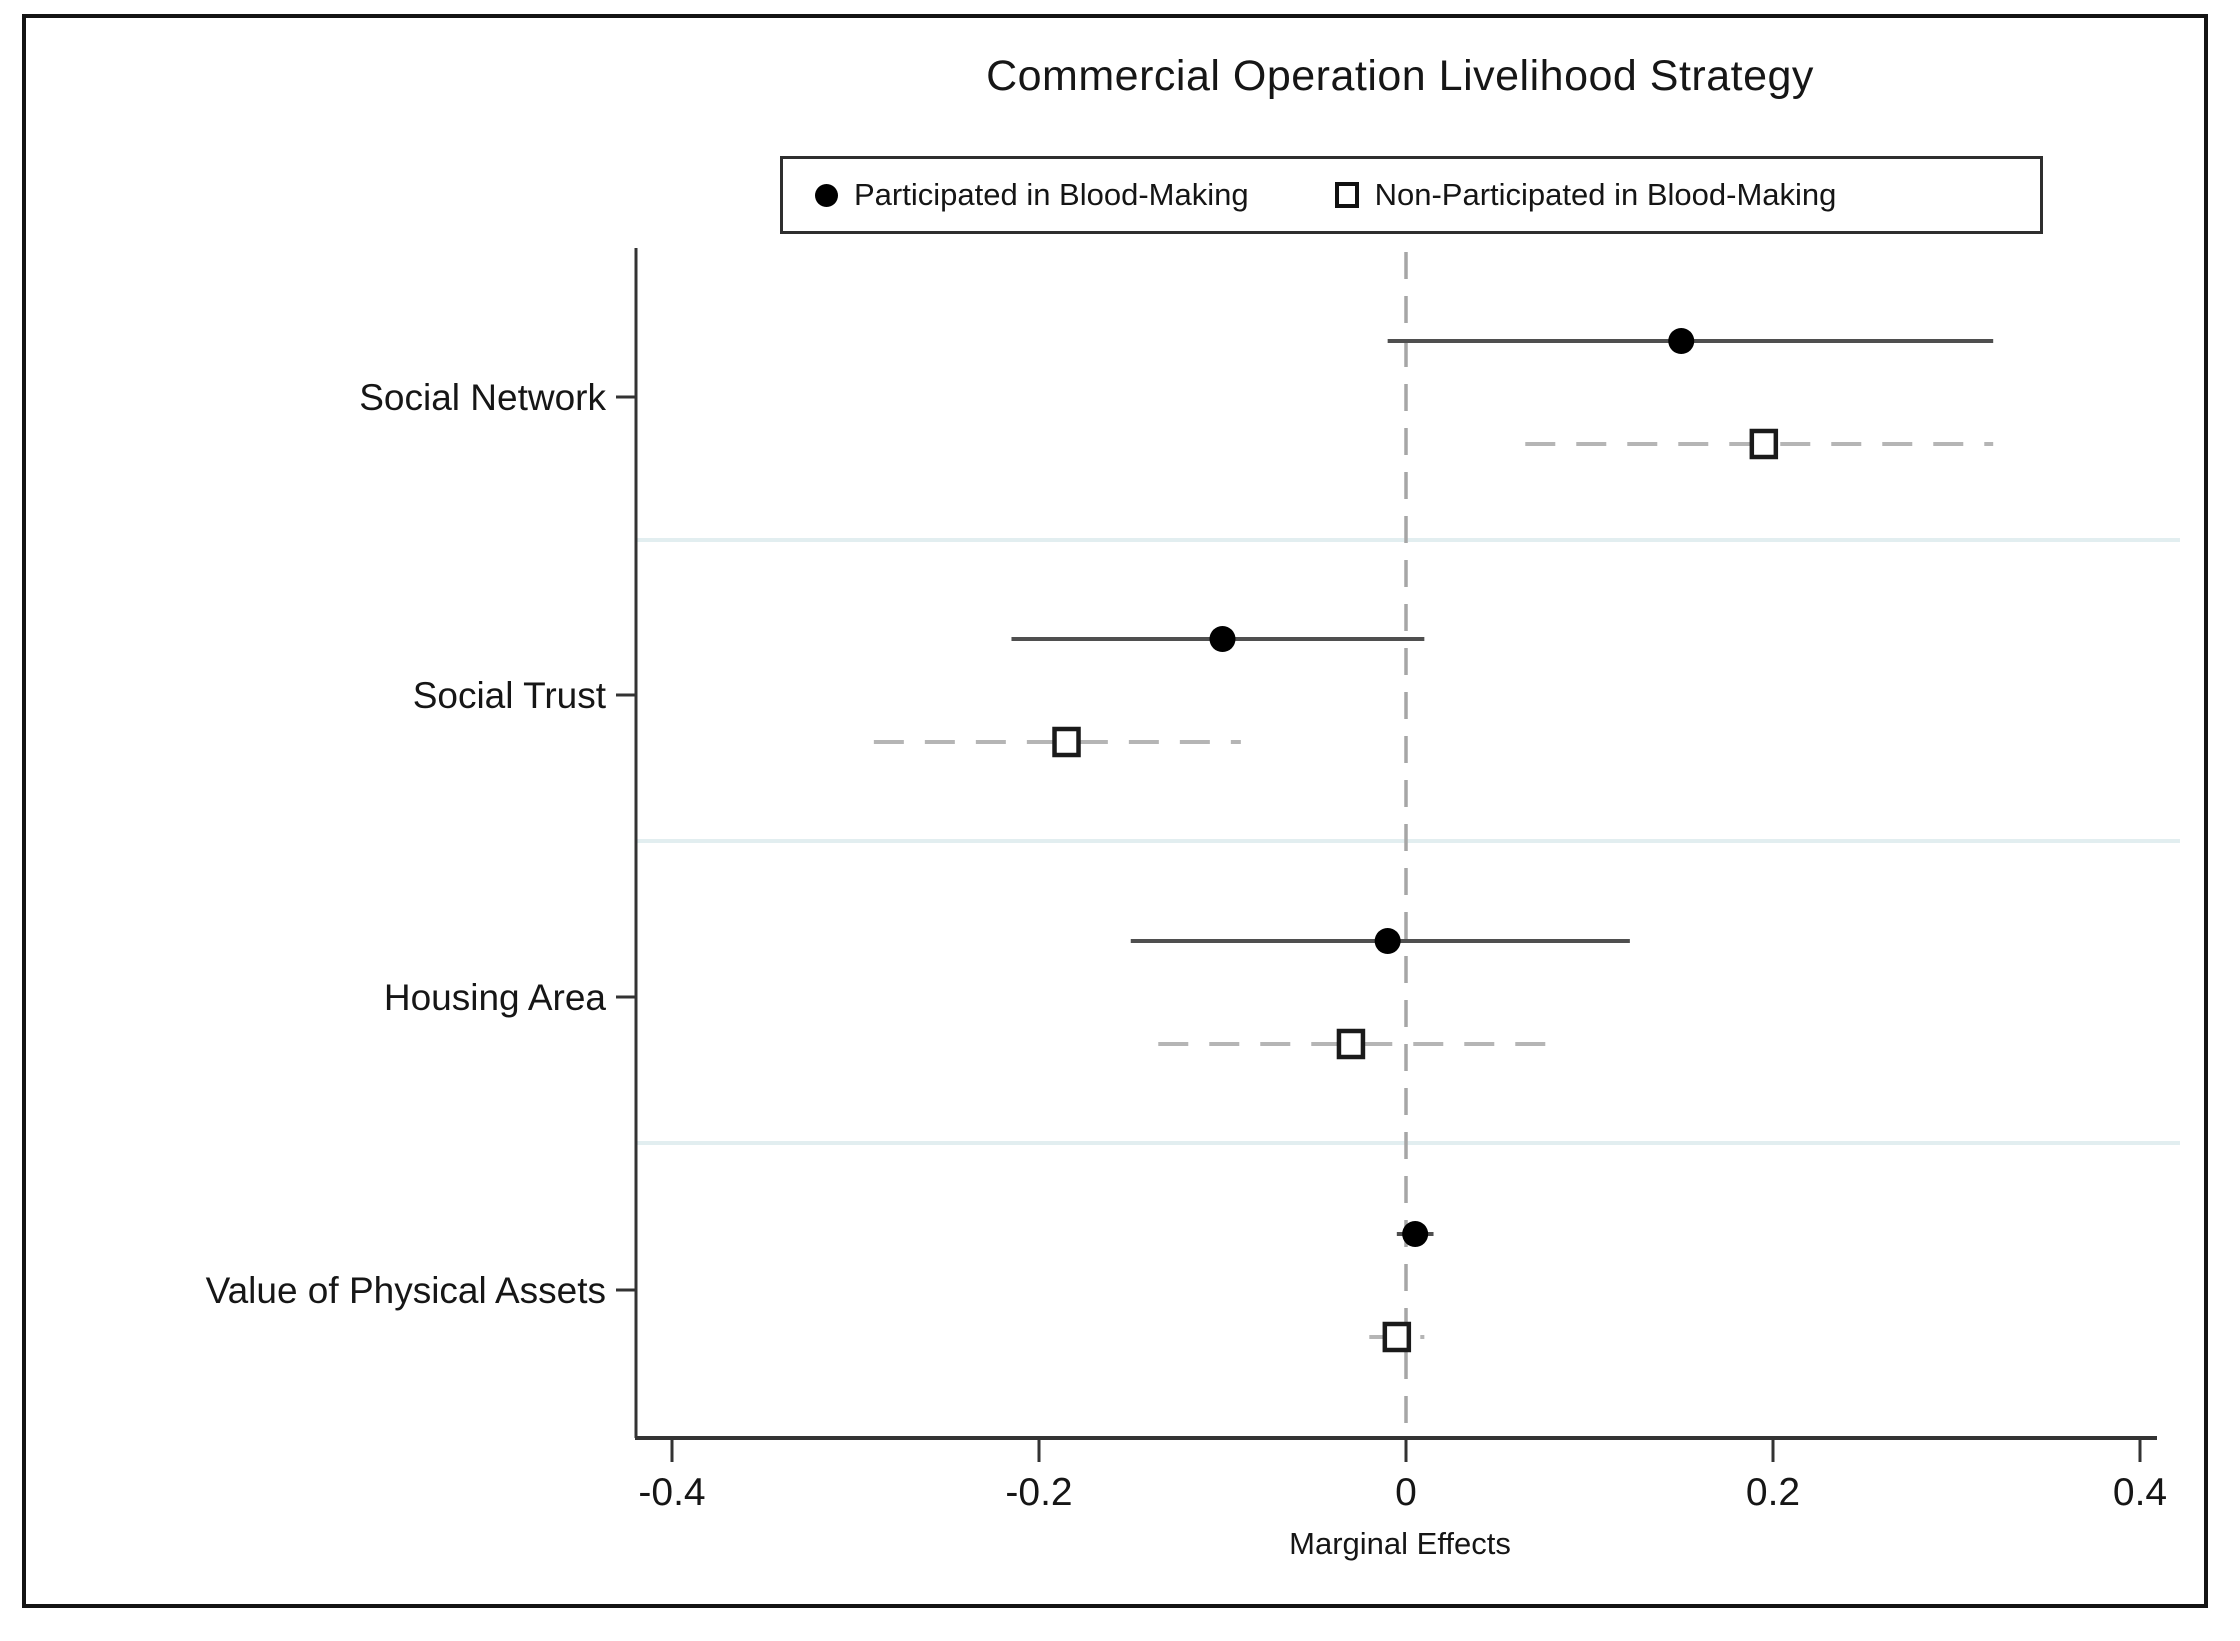 This screenshot has height=1641, width=2240. Describe the element at coordinates (1406, 1492) in the screenshot. I see `x-tick-label: 0` at that location.